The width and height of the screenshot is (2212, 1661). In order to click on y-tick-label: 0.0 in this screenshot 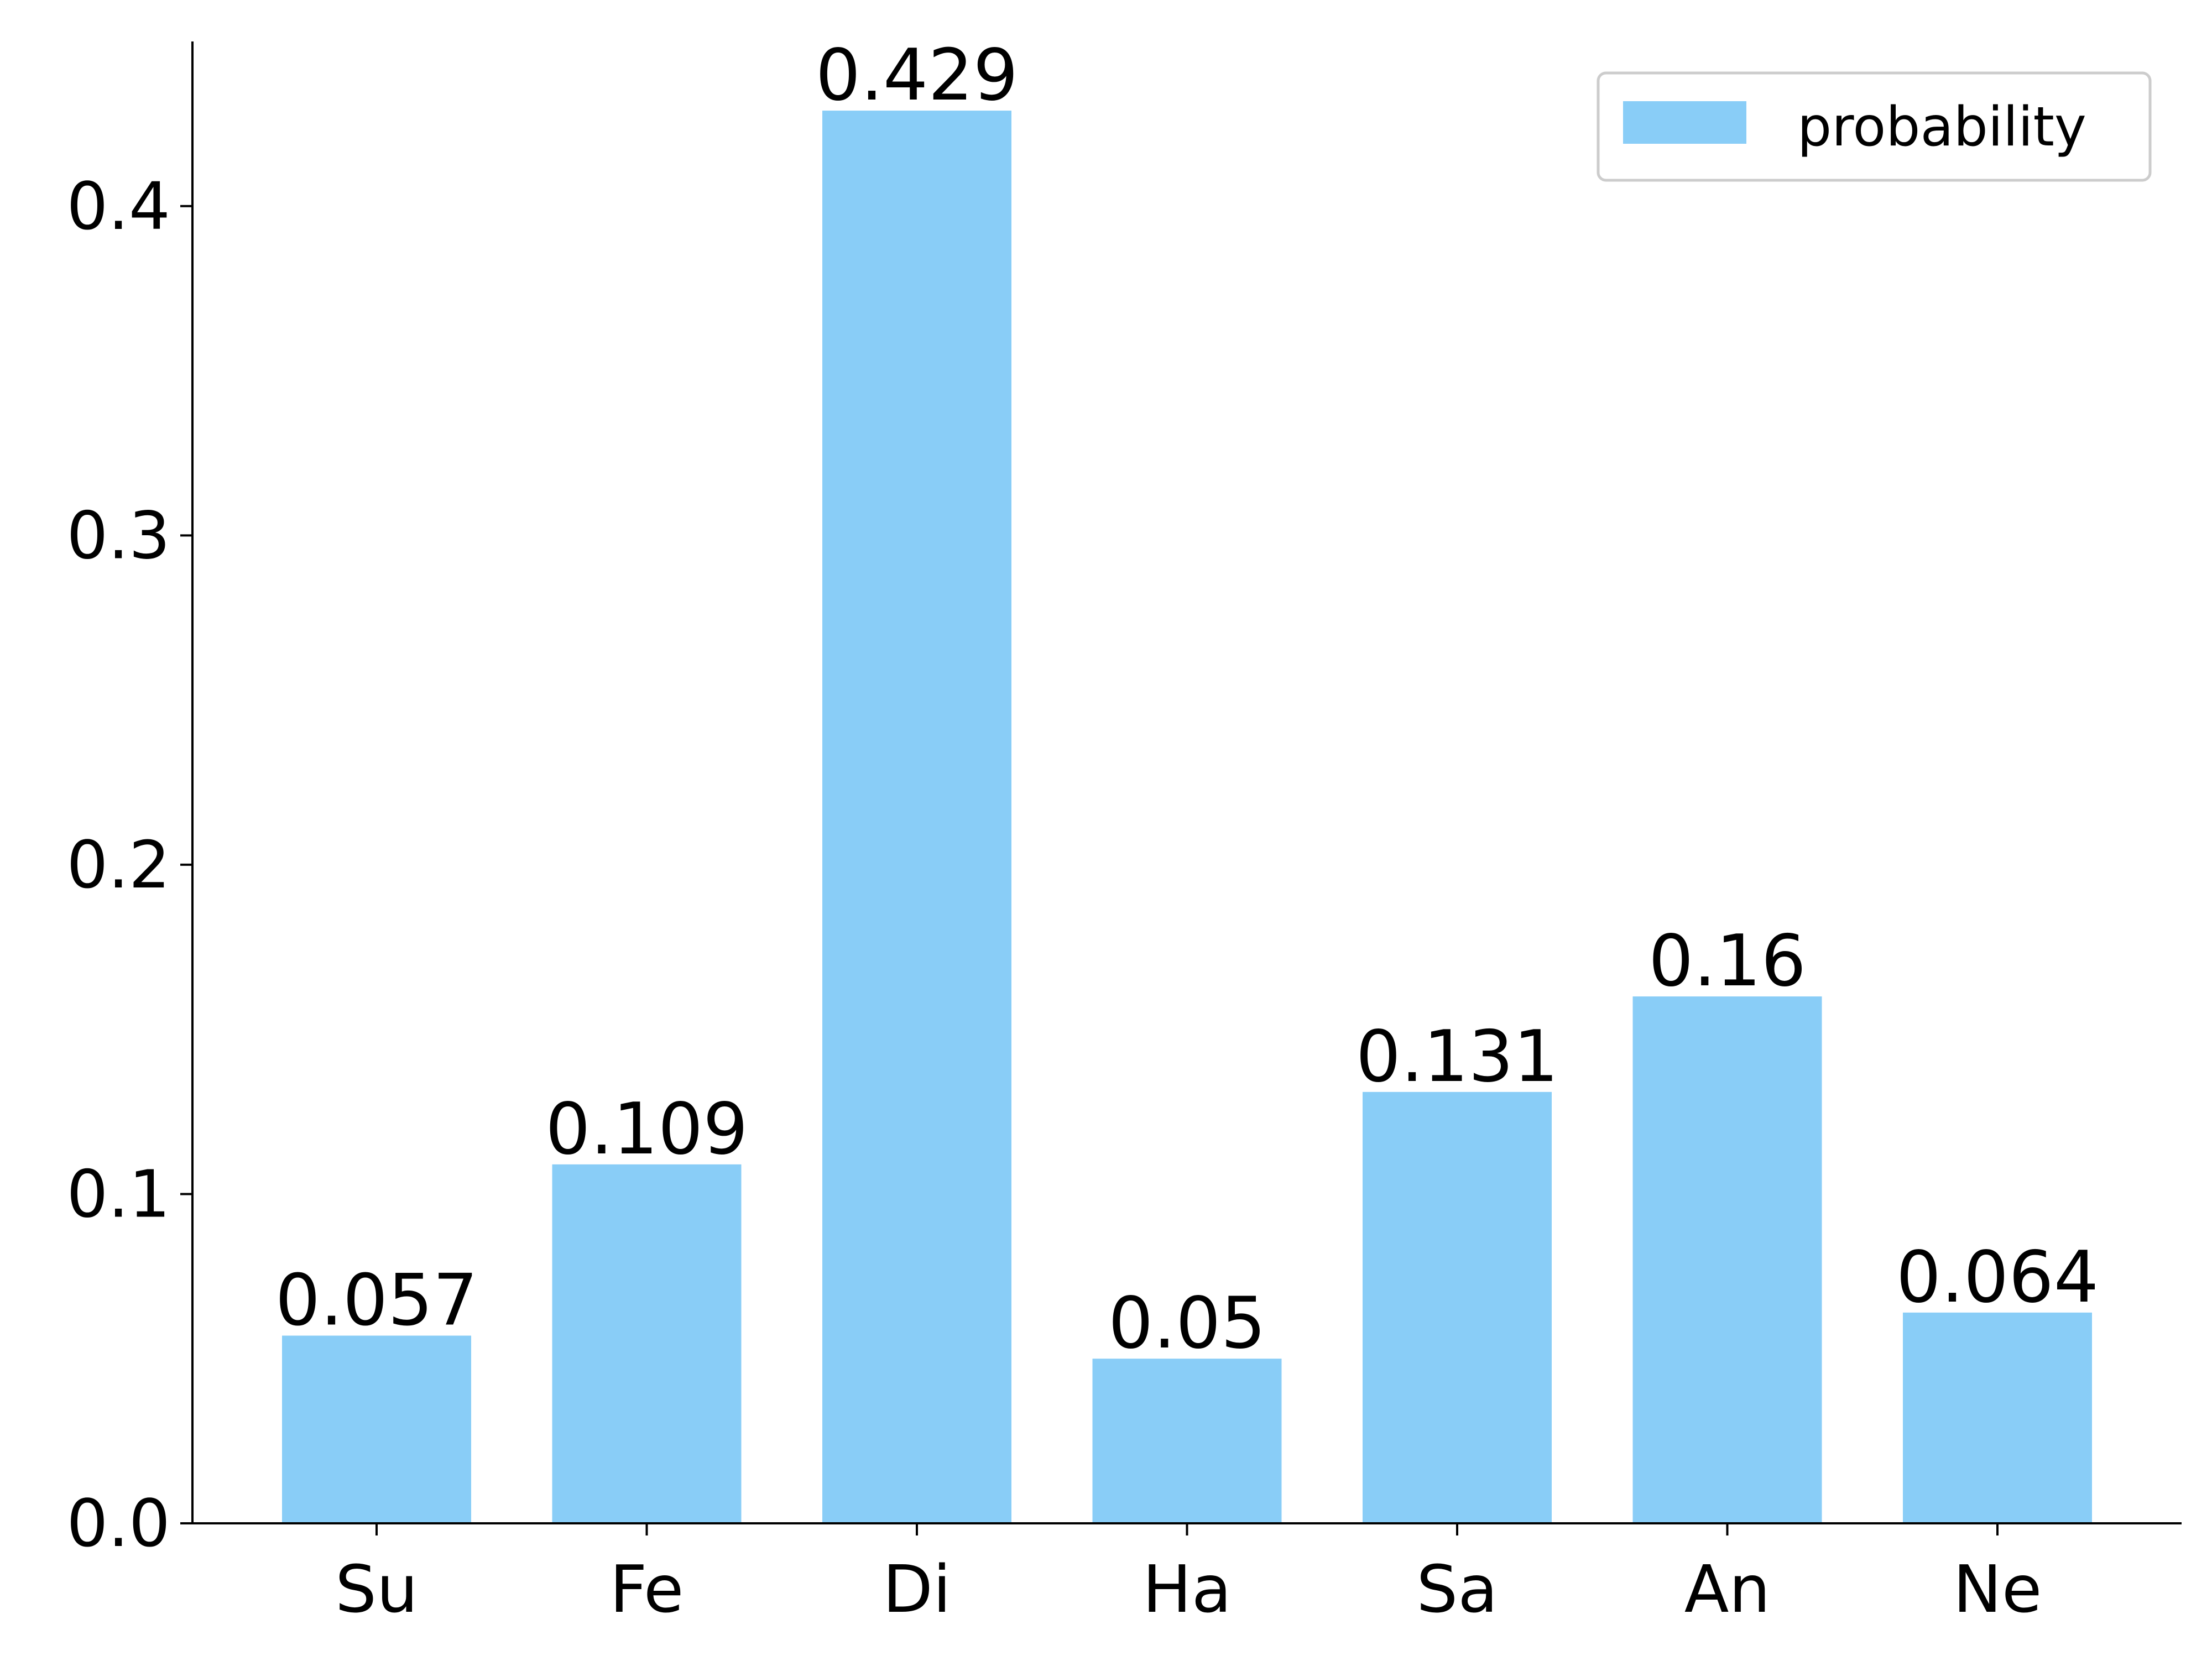, I will do `click(118, 1523)`.